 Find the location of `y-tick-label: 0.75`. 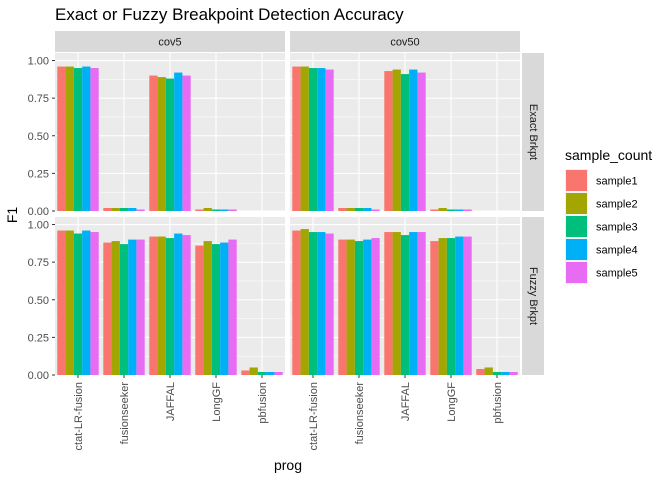

y-tick-label: 0.75 is located at coordinates (38, 263).